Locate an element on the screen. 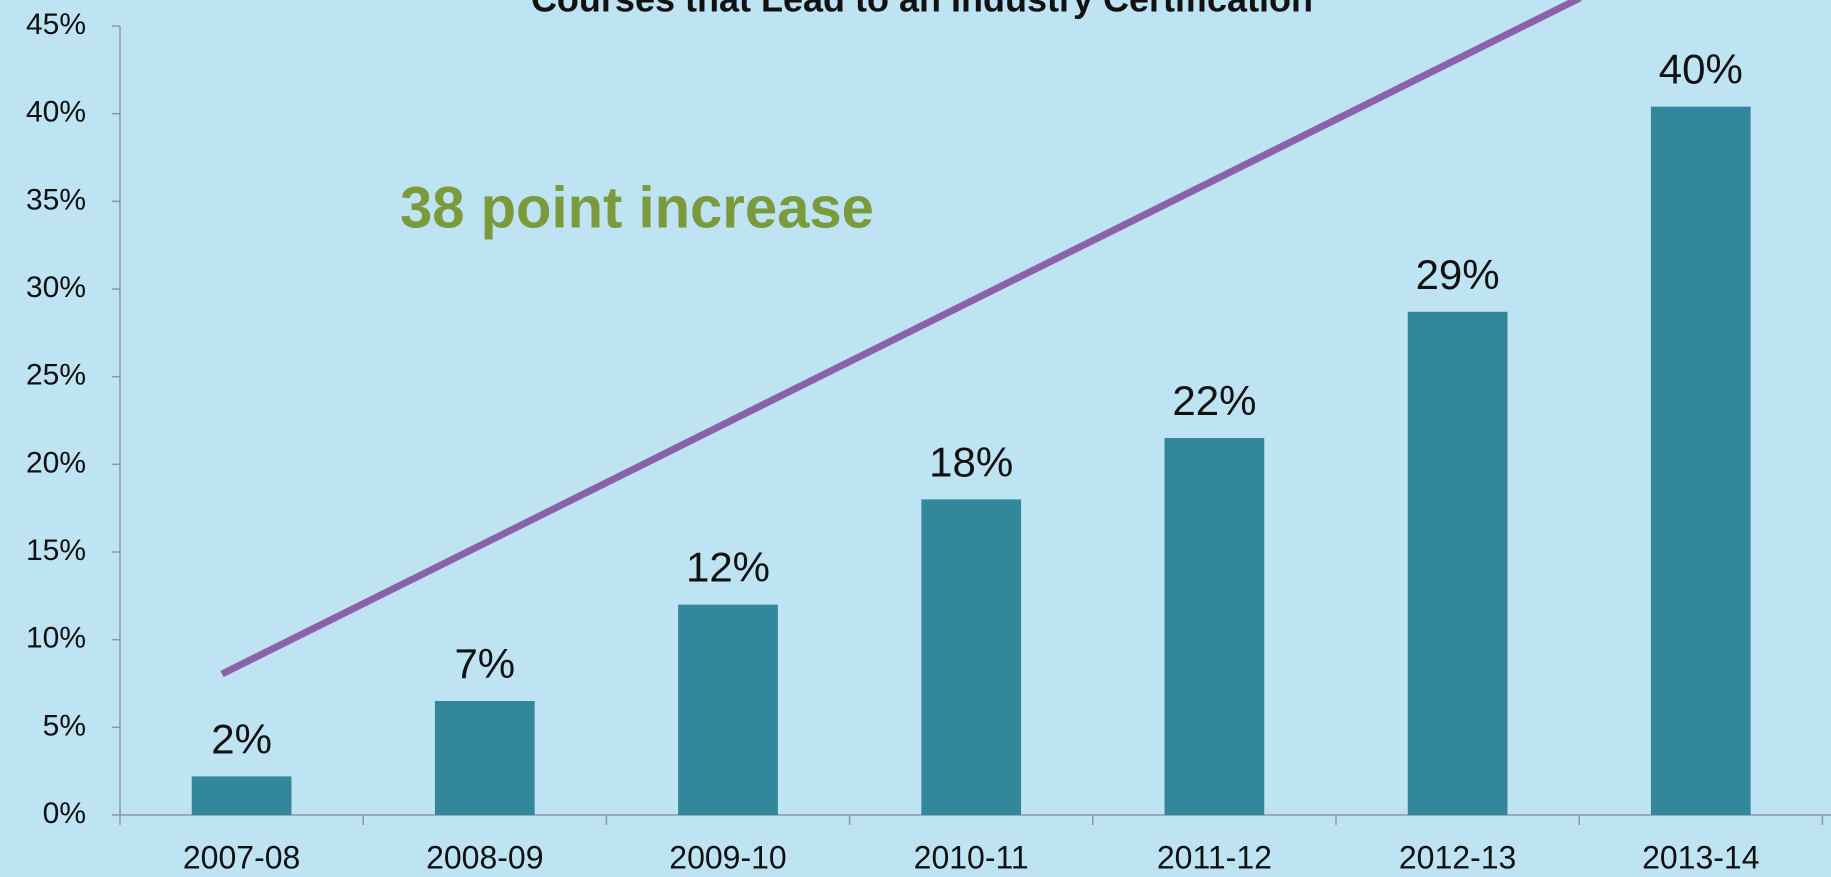 The height and width of the screenshot is (877, 1831). y-tick-label: 10% is located at coordinates (56, 638).